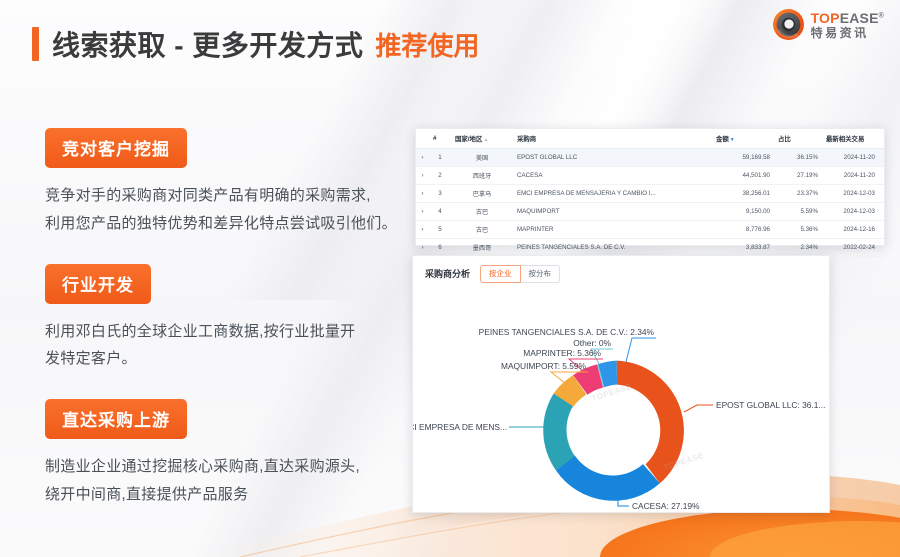 This screenshot has height=557, width=900. Describe the element at coordinates (798, 139) in the screenshot. I see `th-percent: 占比` at that location.